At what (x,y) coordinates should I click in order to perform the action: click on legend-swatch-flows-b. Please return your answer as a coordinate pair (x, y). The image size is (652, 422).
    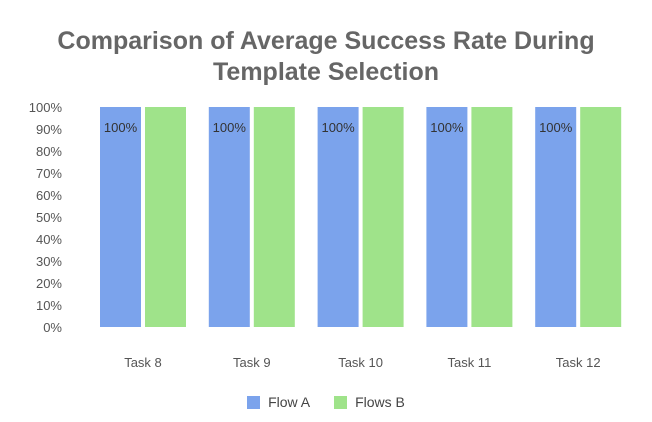
    Looking at the image, I should click on (341, 402).